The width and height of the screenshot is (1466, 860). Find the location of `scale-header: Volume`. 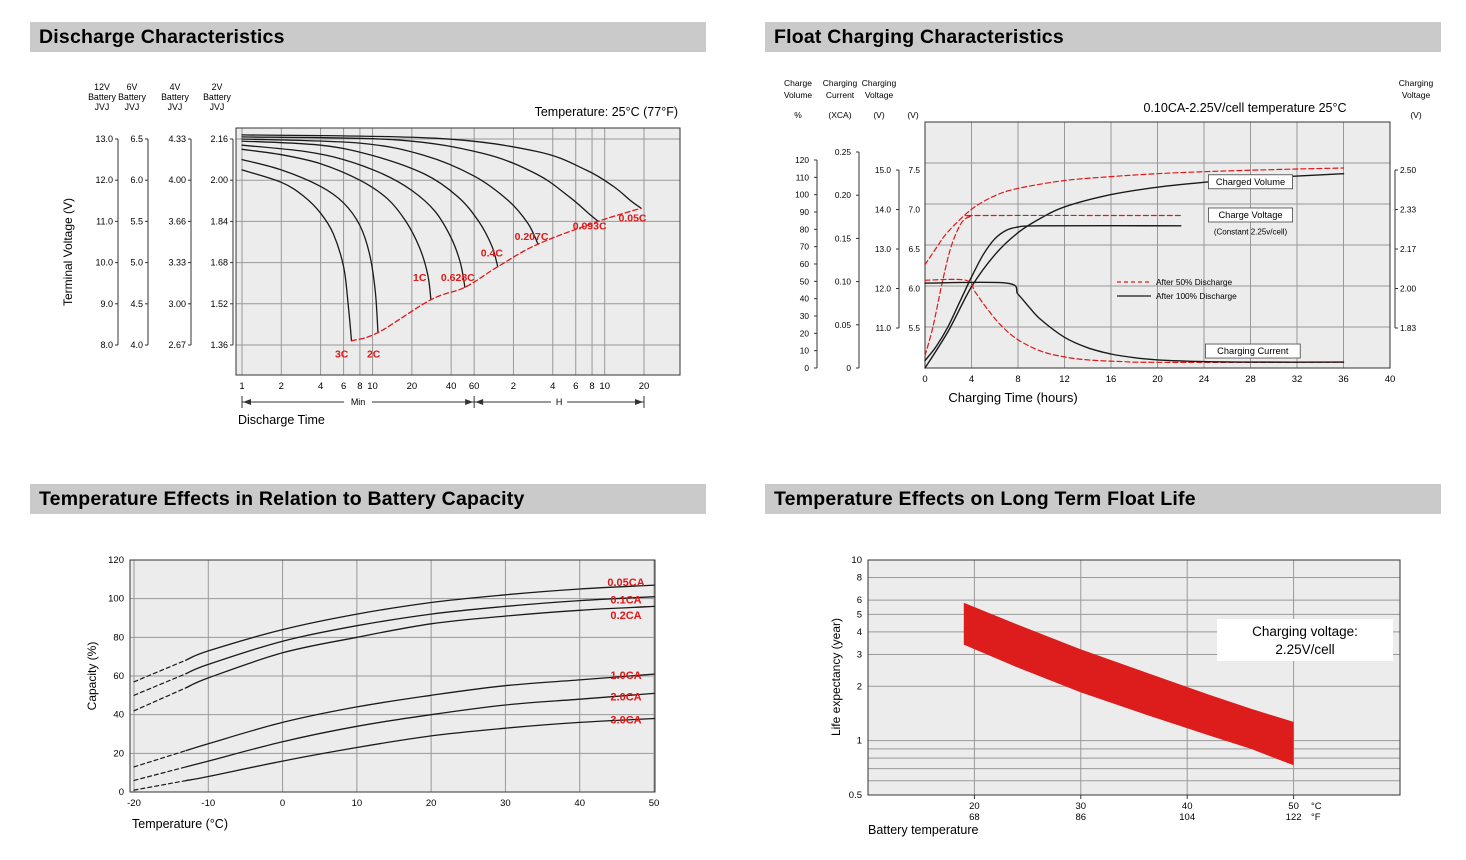

scale-header: Volume is located at coordinates (798, 95).